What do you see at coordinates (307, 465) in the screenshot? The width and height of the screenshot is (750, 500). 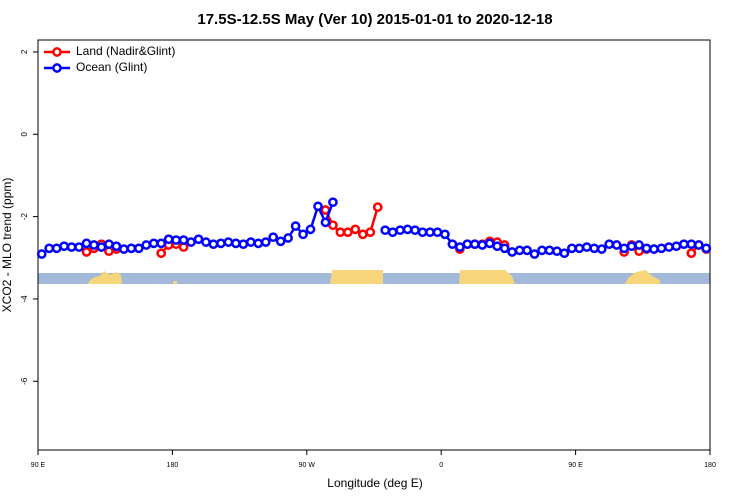 I see `x-tick-label: 90 W` at bounding box center [307, 465].